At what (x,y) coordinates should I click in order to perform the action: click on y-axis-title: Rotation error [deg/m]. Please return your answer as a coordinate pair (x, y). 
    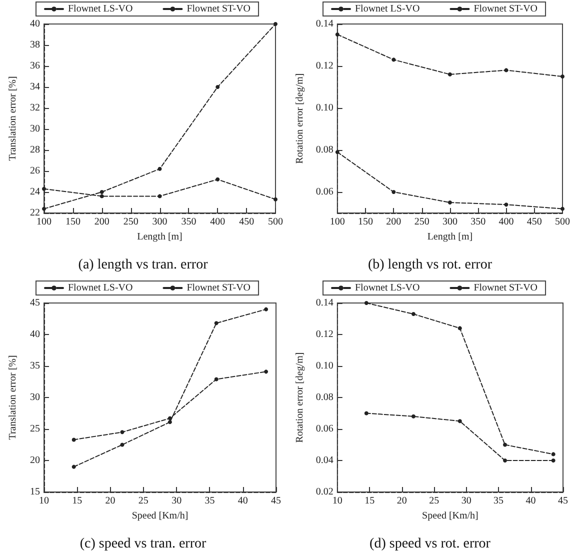
    Looking at the image, I should click on (300, 118).